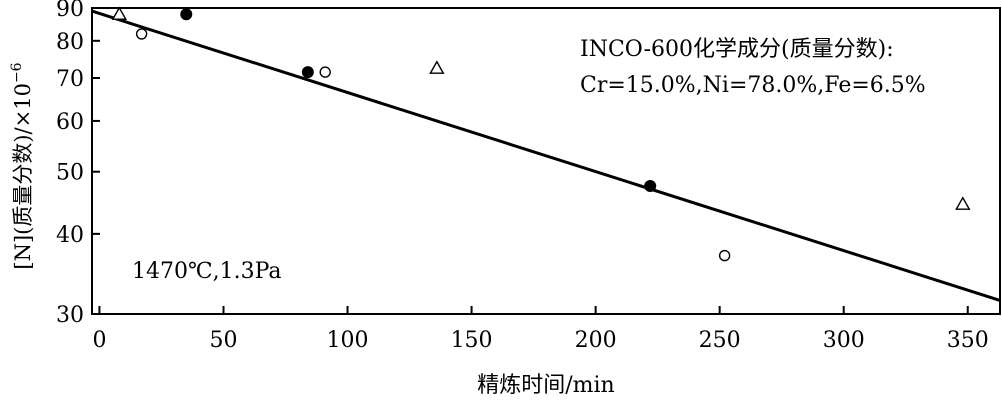 The width and height of the screenshot is (1002, 400). I want to click on x-axis: 0 50 100 150 200 250 300 350, so click(540, 329).